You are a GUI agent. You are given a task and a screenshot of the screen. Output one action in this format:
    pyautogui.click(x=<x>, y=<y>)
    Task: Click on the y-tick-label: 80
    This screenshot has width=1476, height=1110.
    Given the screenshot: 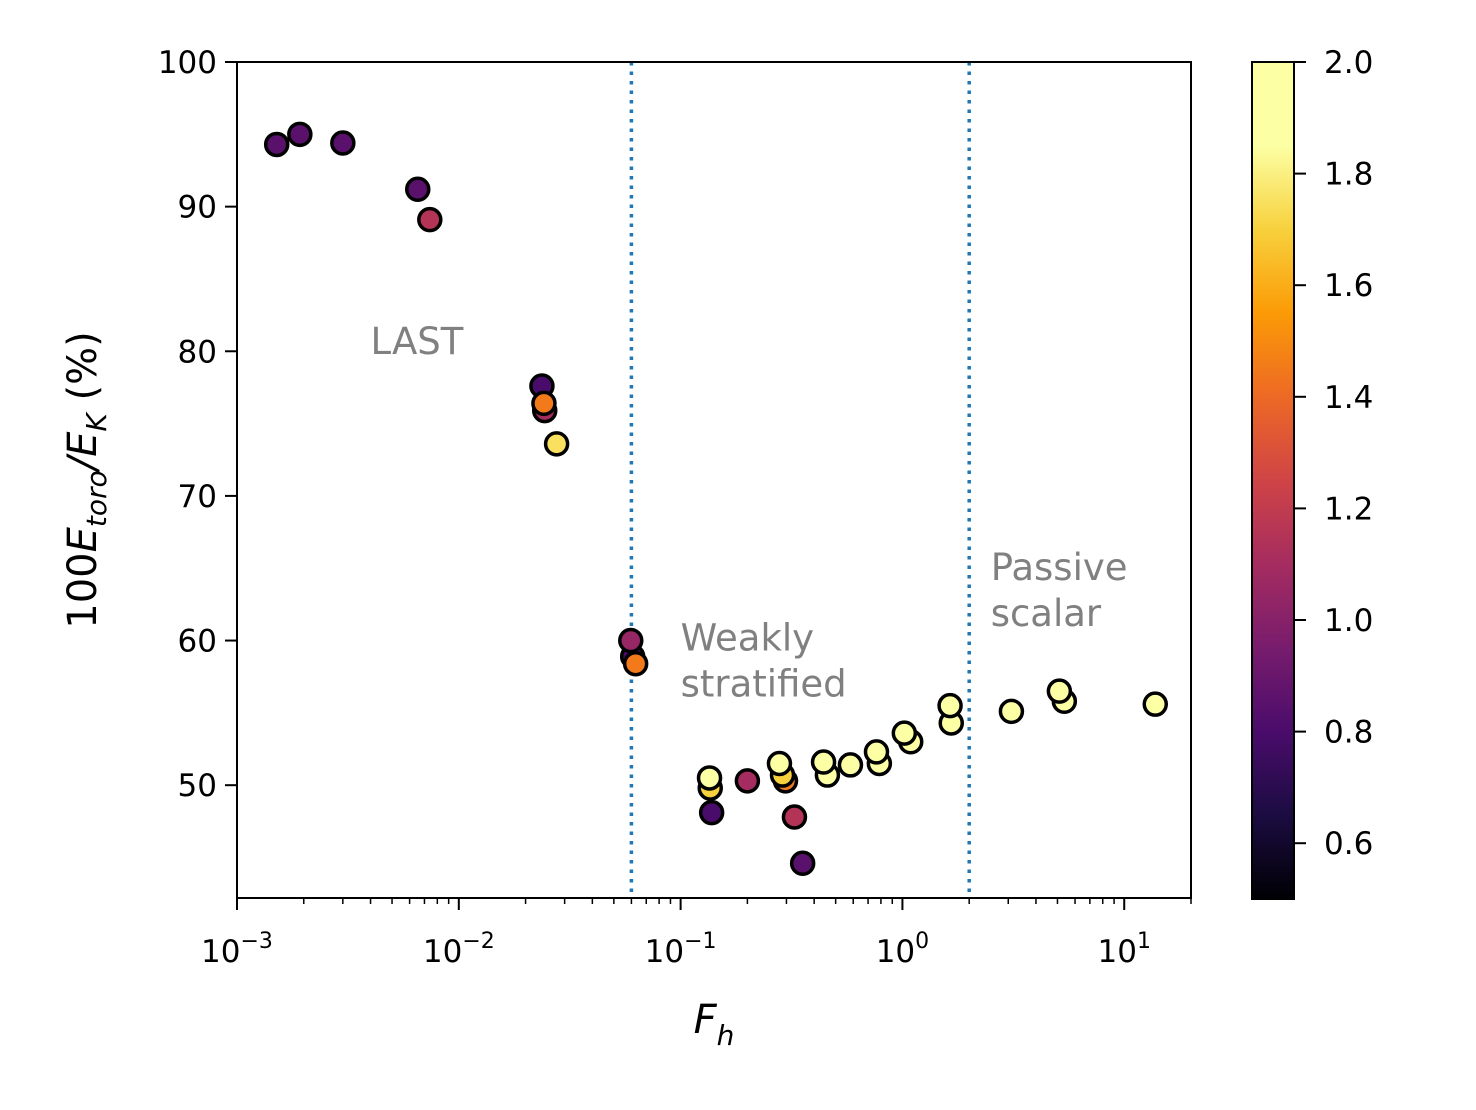 What is the action you would take?
    pyautogui.click(x=197, y=352)
    